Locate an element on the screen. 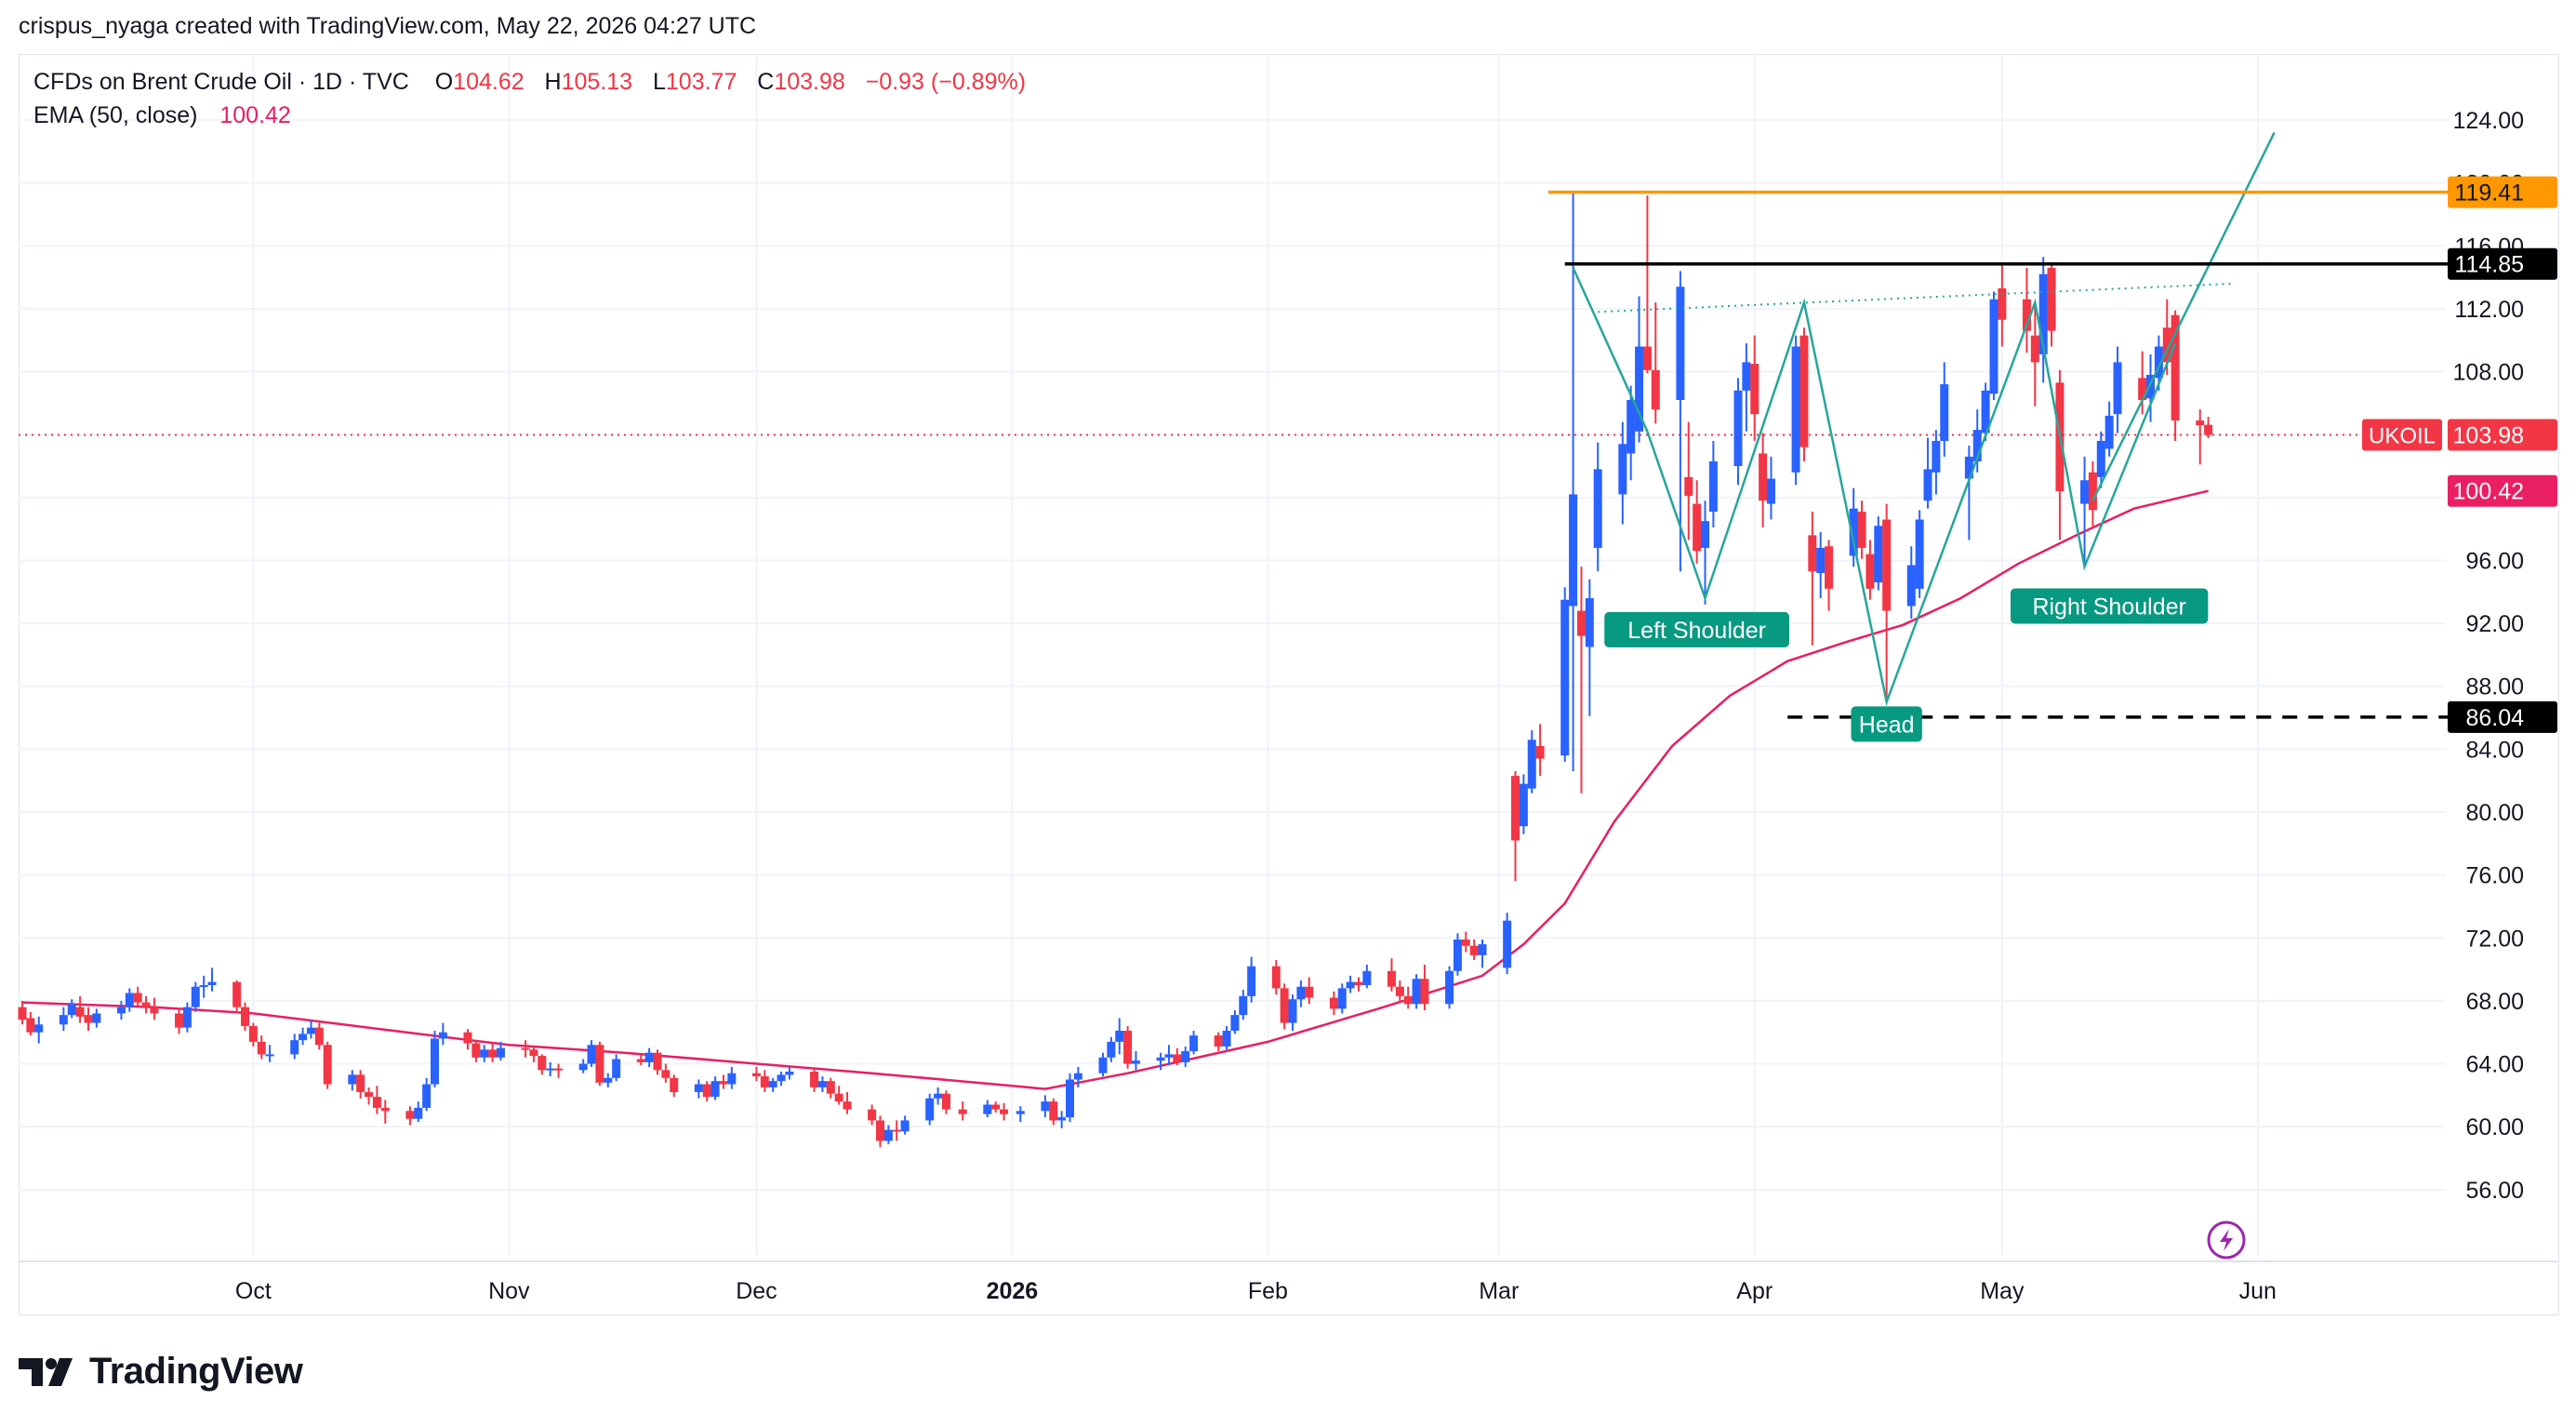 The height and width of the screenshot is (1427, 2576). pattern-label: Left Shoulder is located at coordinates (1697, 629).